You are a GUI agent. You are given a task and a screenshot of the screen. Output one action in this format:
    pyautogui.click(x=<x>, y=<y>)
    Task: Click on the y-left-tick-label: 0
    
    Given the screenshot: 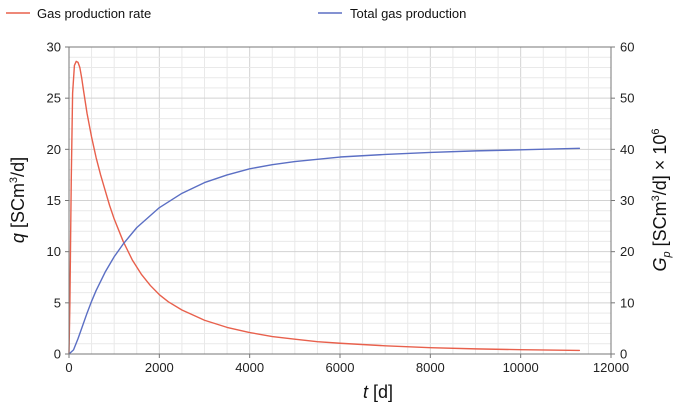 What is the action you would take?
    pyautogui.click(x=57, y=354)
    